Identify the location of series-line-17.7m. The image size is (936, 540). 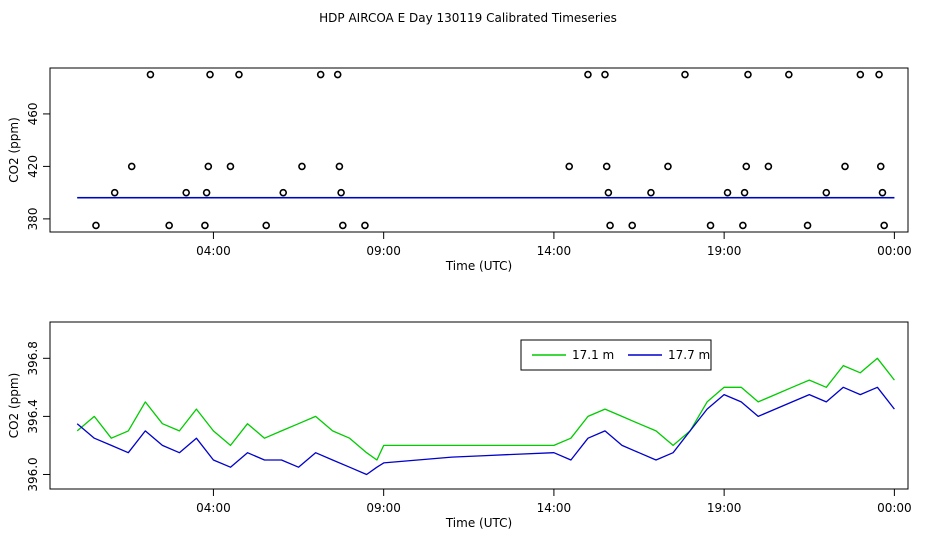
(485, 431).